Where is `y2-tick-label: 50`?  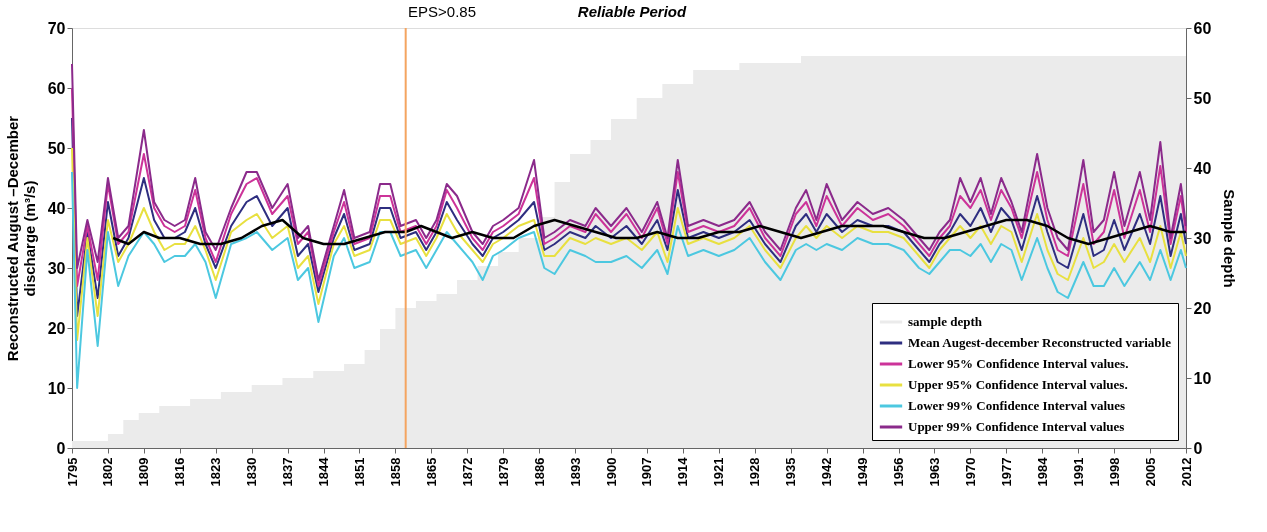
y2-tick-label: 50 is located at coordinates (1202, 98).